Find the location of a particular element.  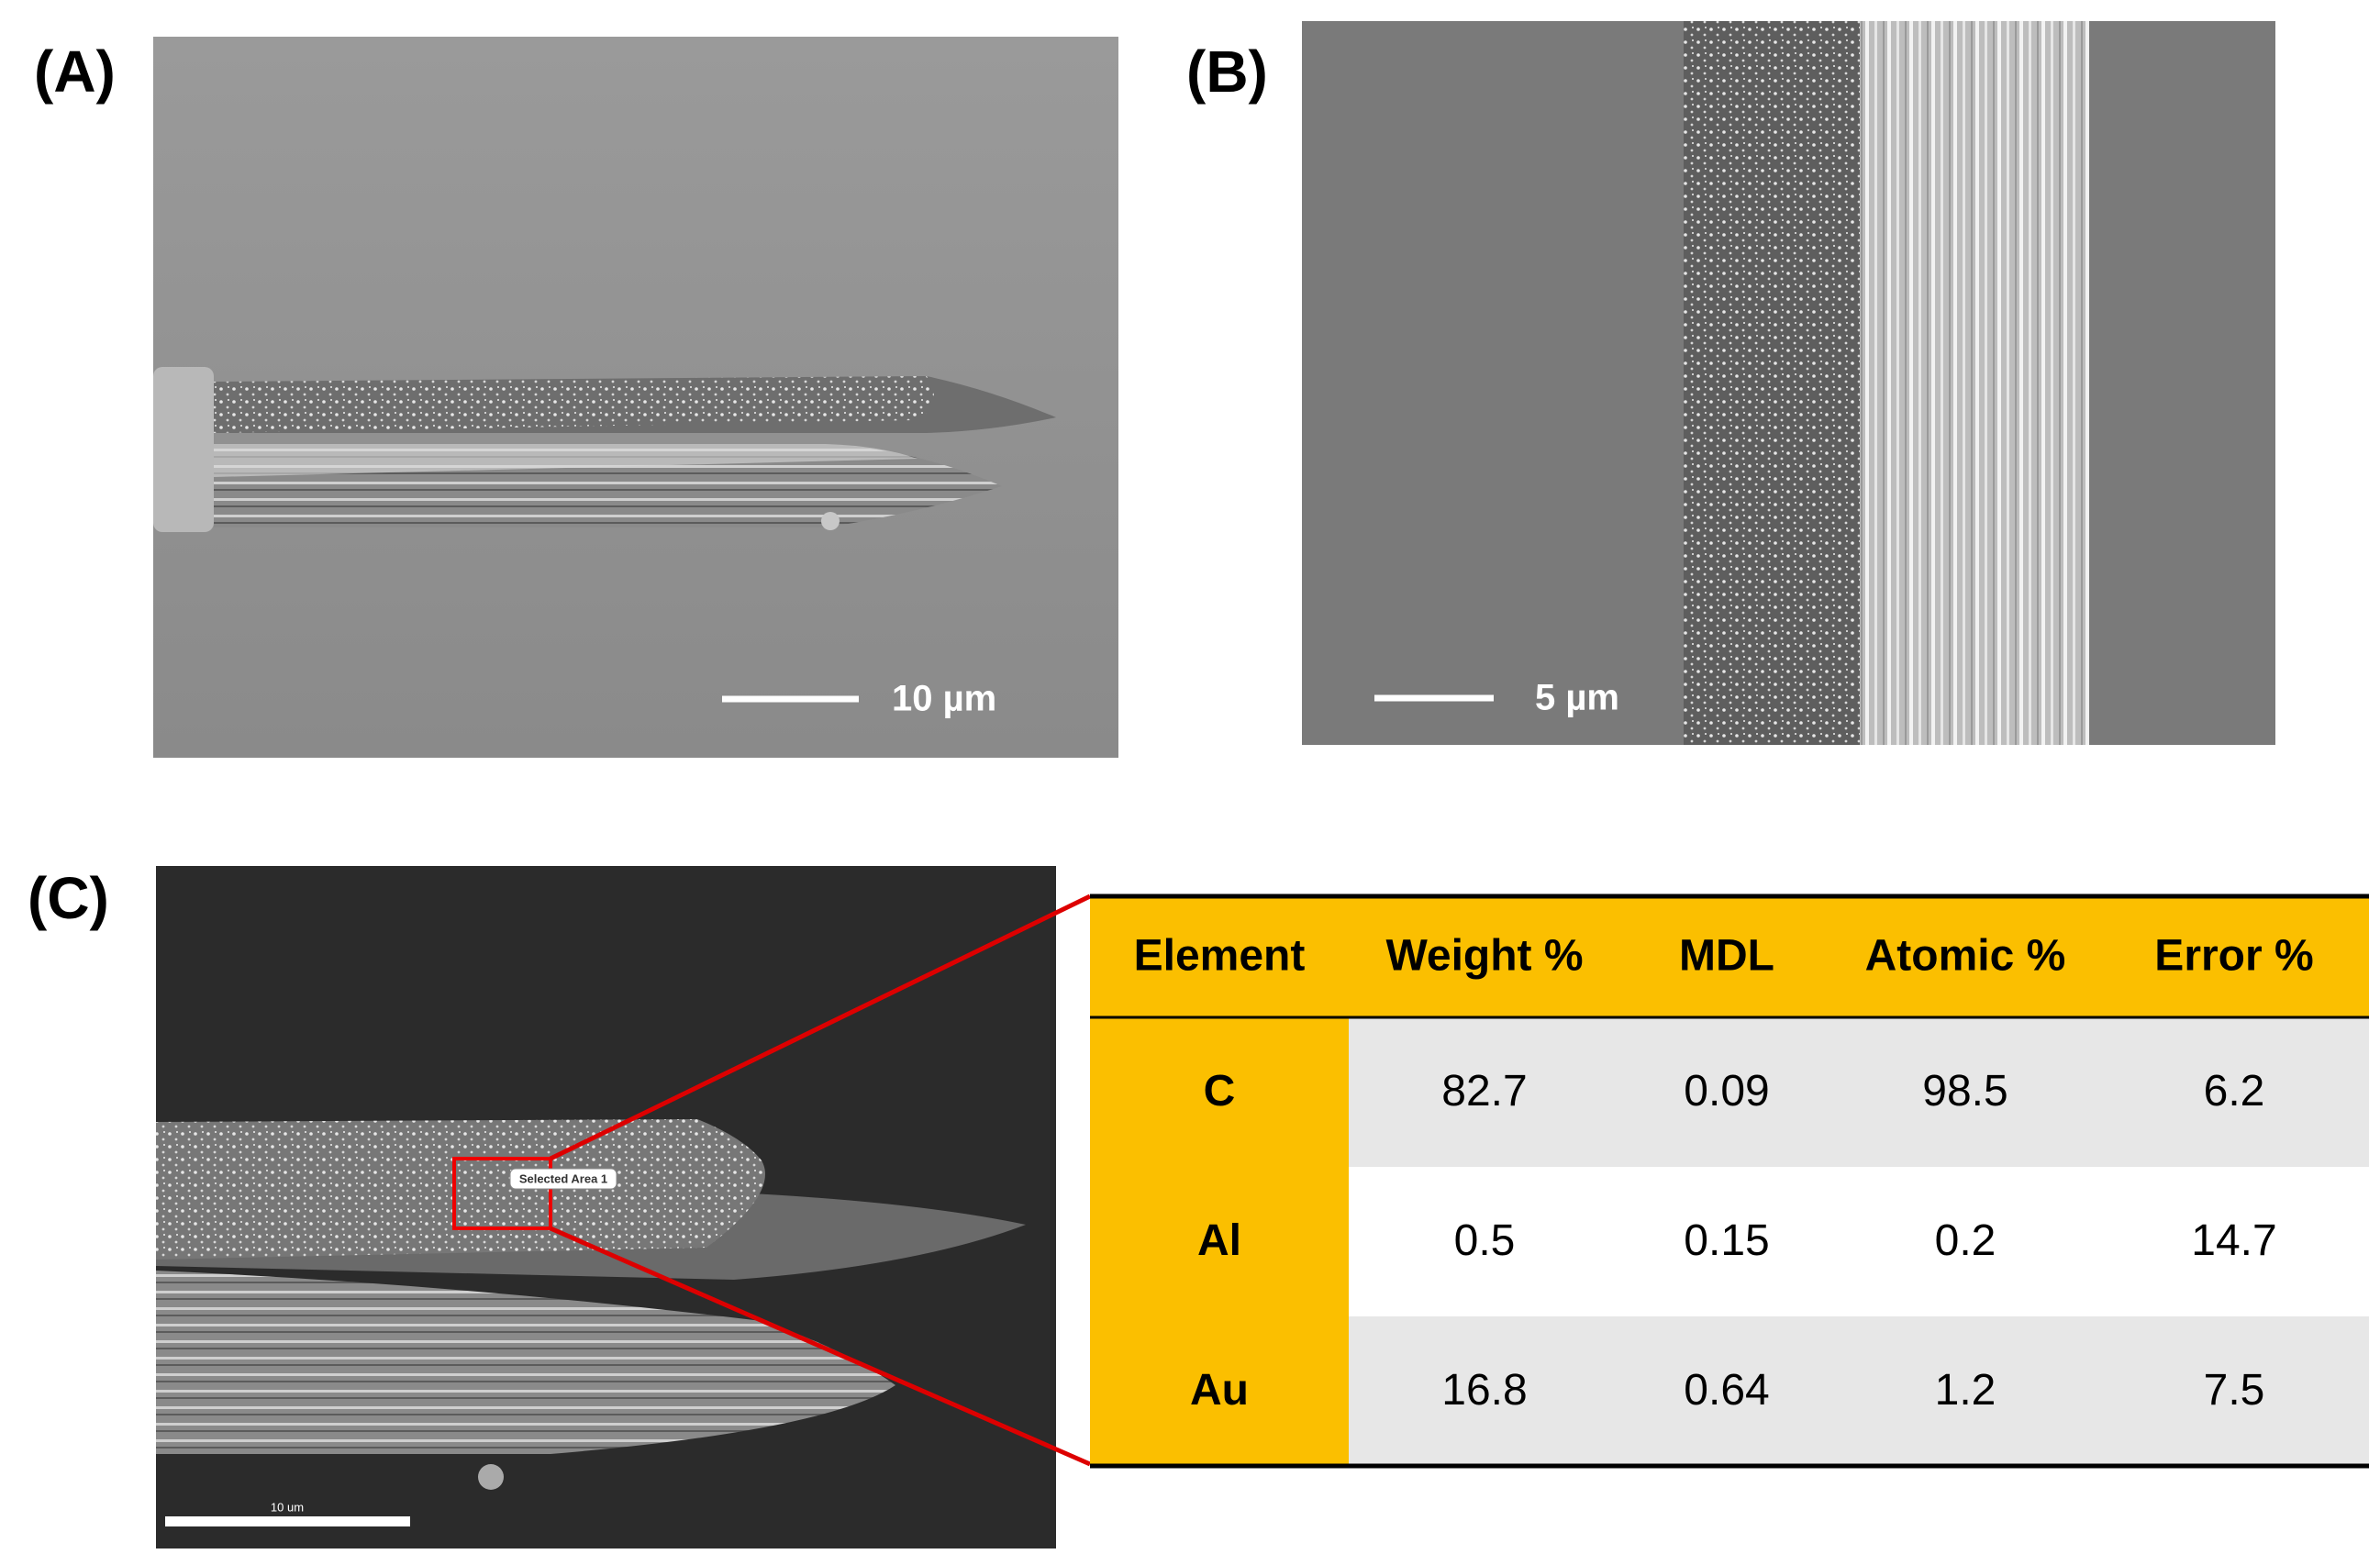

element-cell: C is located at coordinates (1220, 1091).